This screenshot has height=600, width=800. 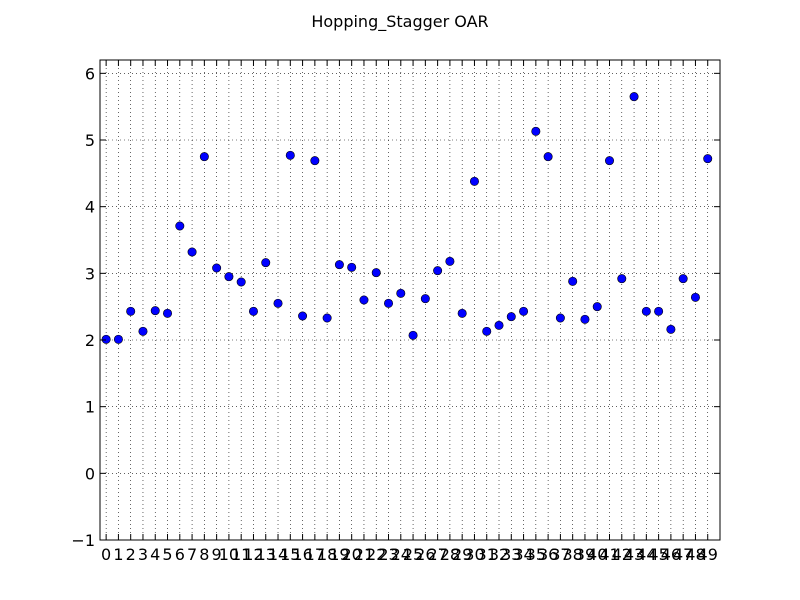 I want to click on x-tick-label: 39, so click(x=585, y=554).